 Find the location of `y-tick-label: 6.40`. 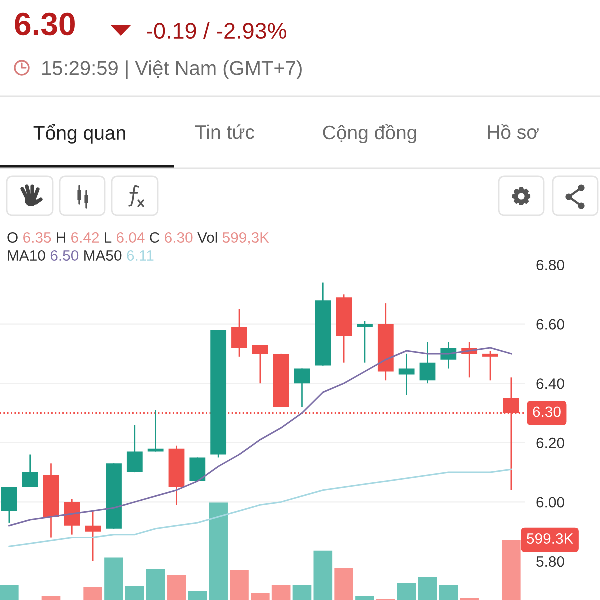

y-tick-label: 6.40 is located at coordinates (550, 384).